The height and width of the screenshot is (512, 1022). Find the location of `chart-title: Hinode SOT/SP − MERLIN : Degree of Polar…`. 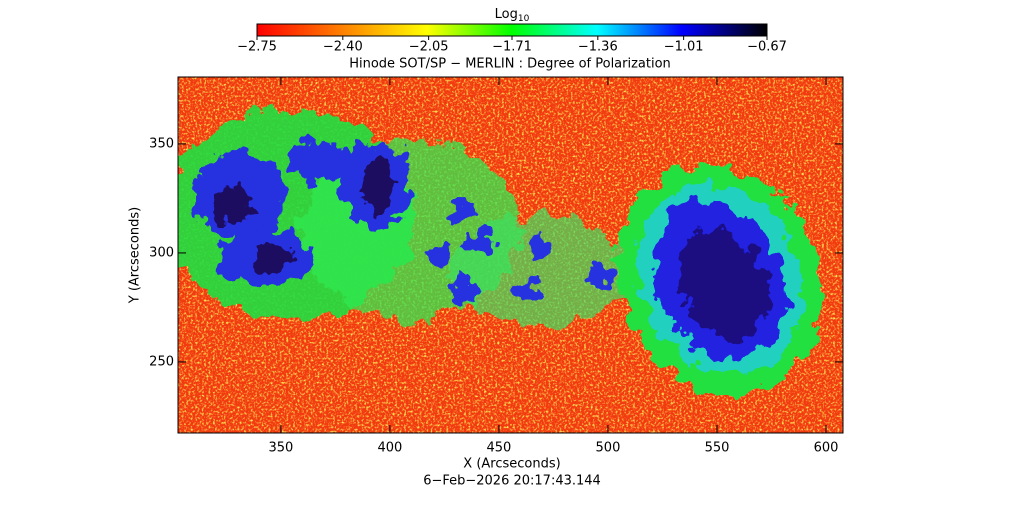

chart-title: Hinode SOT/SP − MERLIN : Degree of Polar… is located at coordinates (510, 64).